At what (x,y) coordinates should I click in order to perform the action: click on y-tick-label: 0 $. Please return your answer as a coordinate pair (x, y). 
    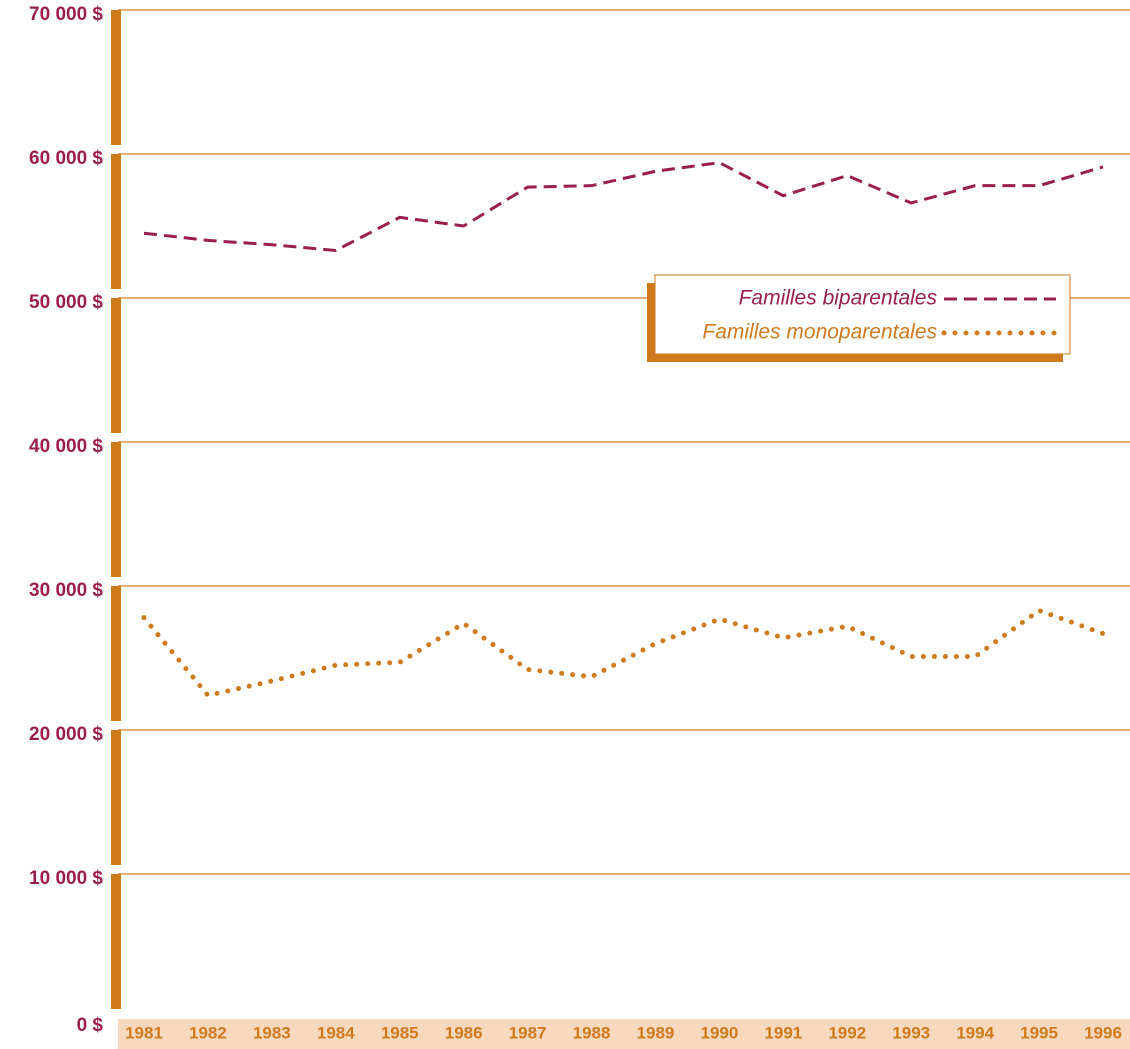
    Looking at the image, I should click on (90, 1025).